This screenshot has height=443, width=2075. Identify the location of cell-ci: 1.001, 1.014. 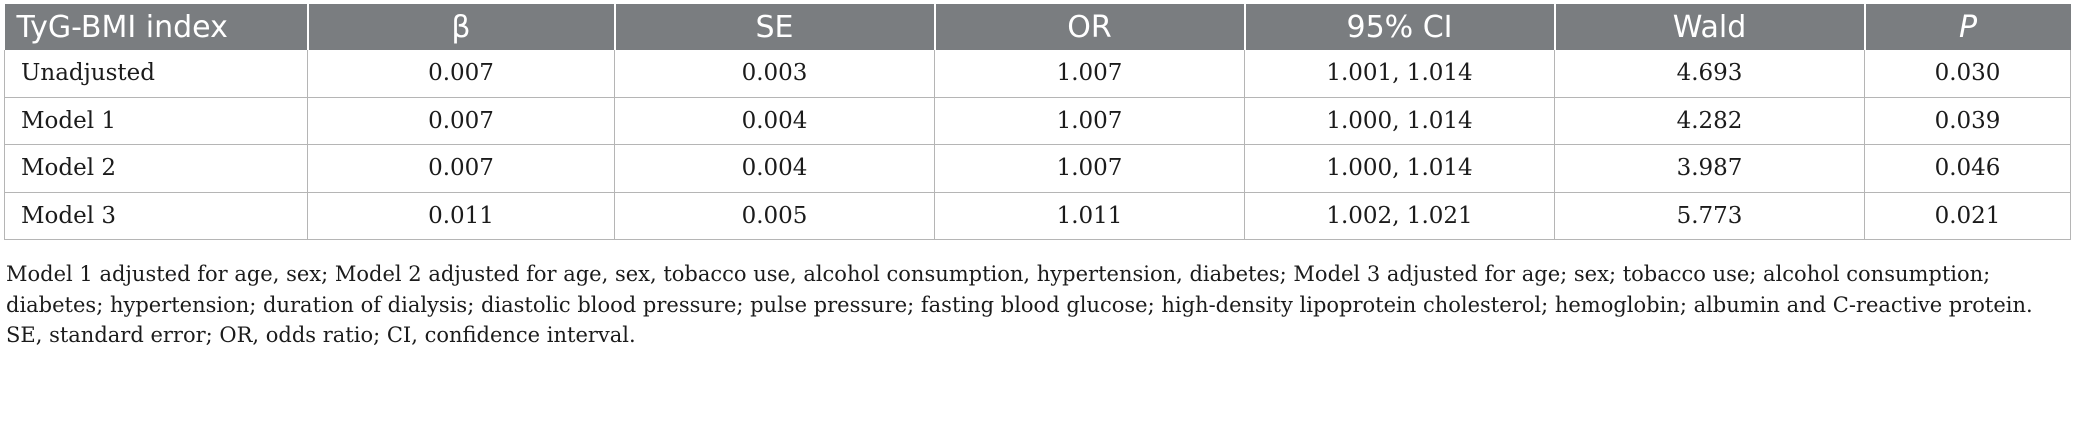
(1399, 74).